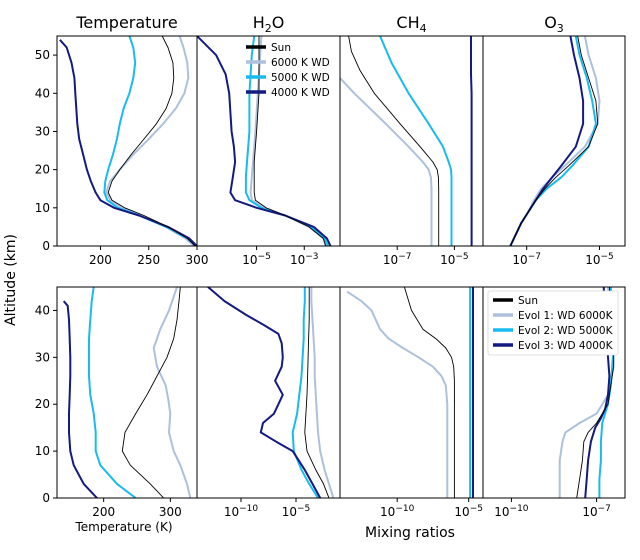 This screenshot has height=560, width=640. I want to click on legend-label-wd5000: 5000 K WD, so click(300, 78).